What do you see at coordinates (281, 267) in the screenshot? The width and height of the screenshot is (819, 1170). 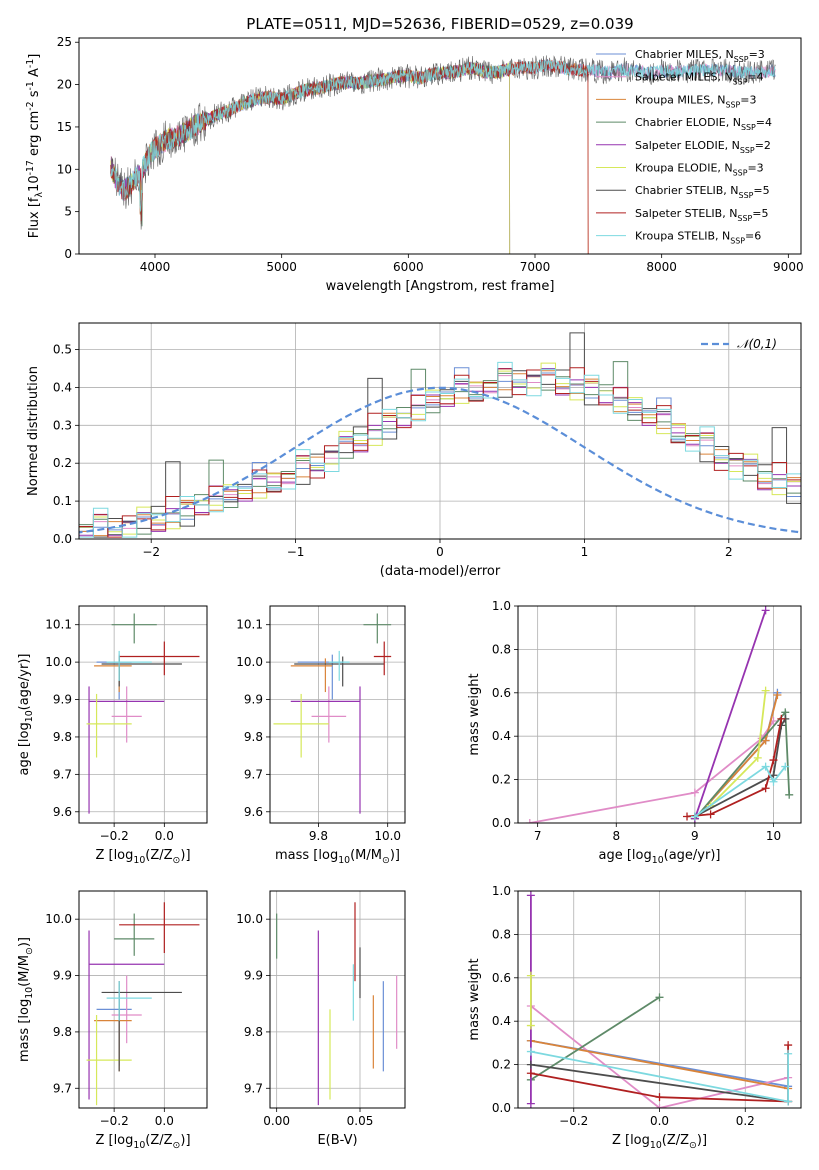 I see `x-tick-label: 5000` at bounding box center [281, 267].